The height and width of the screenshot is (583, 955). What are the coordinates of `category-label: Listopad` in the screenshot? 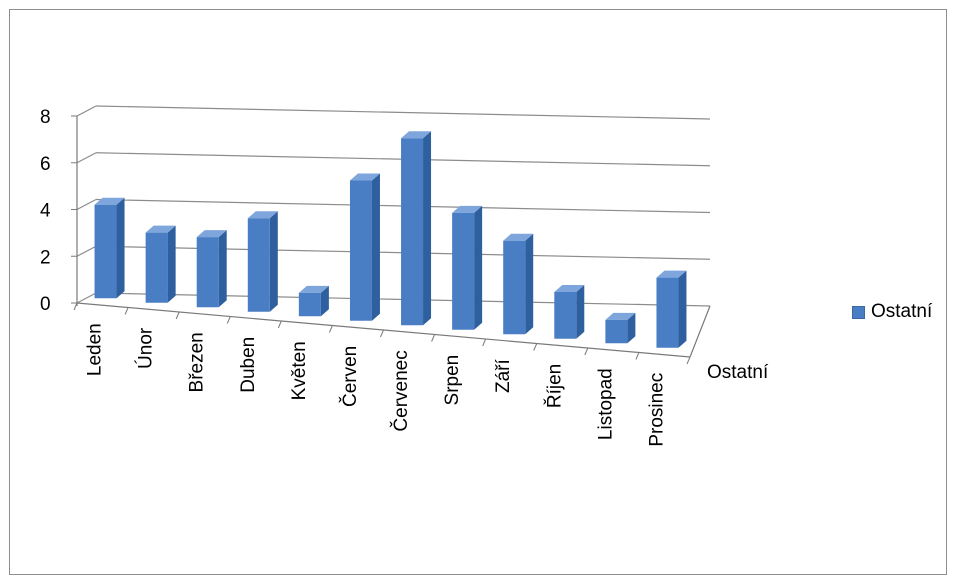 It's located at (605, 404).